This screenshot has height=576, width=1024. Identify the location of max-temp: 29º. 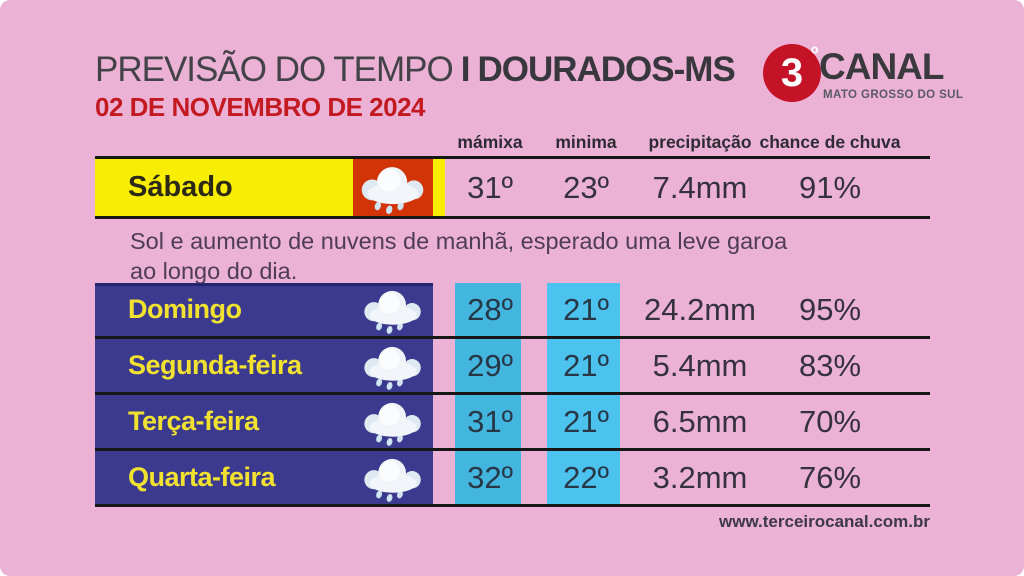
(490, 365).